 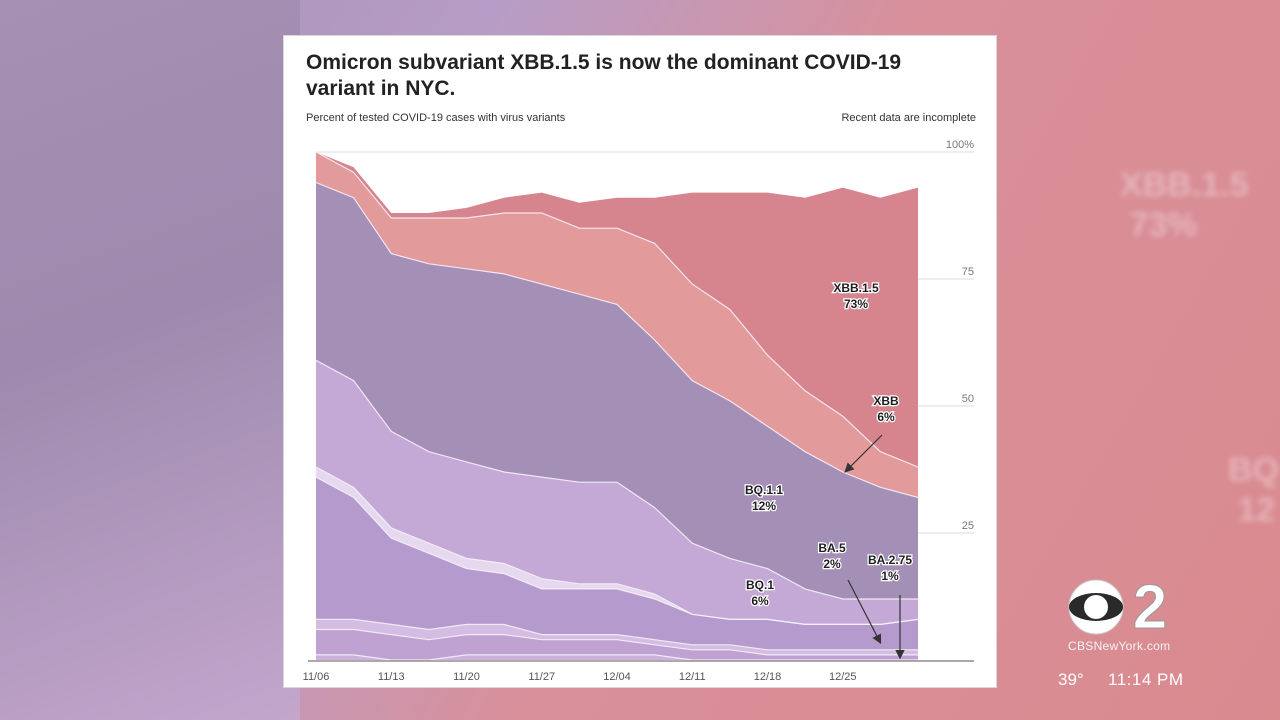 What do you see at coordinates (968, 526) in the screenshot?
I see `y-tick-label: 25` at bounding box center [968, 526].